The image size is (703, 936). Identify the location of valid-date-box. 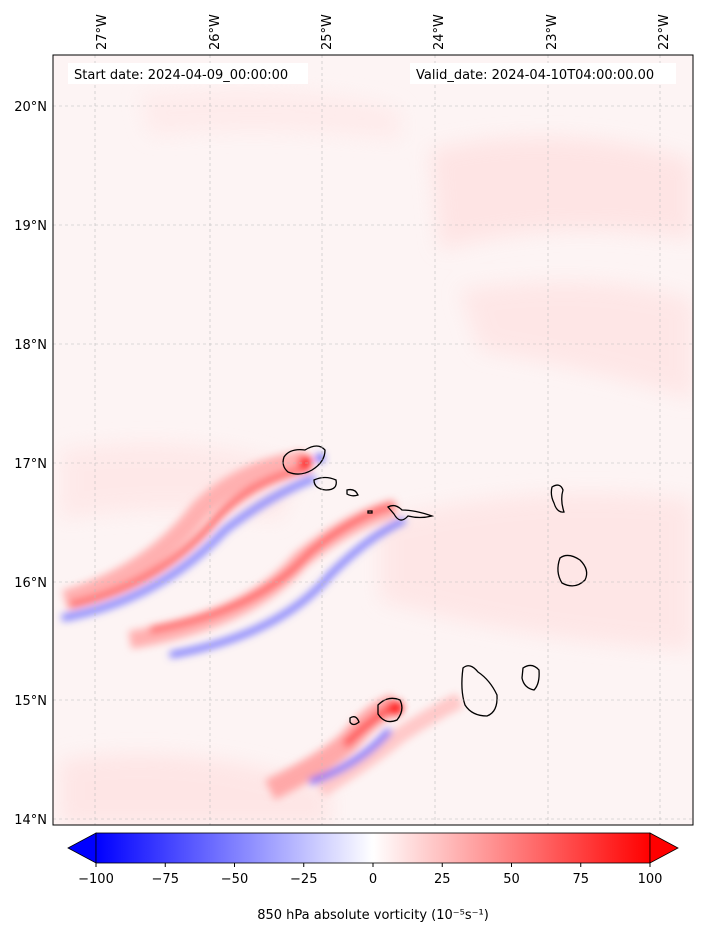
(543, 73).